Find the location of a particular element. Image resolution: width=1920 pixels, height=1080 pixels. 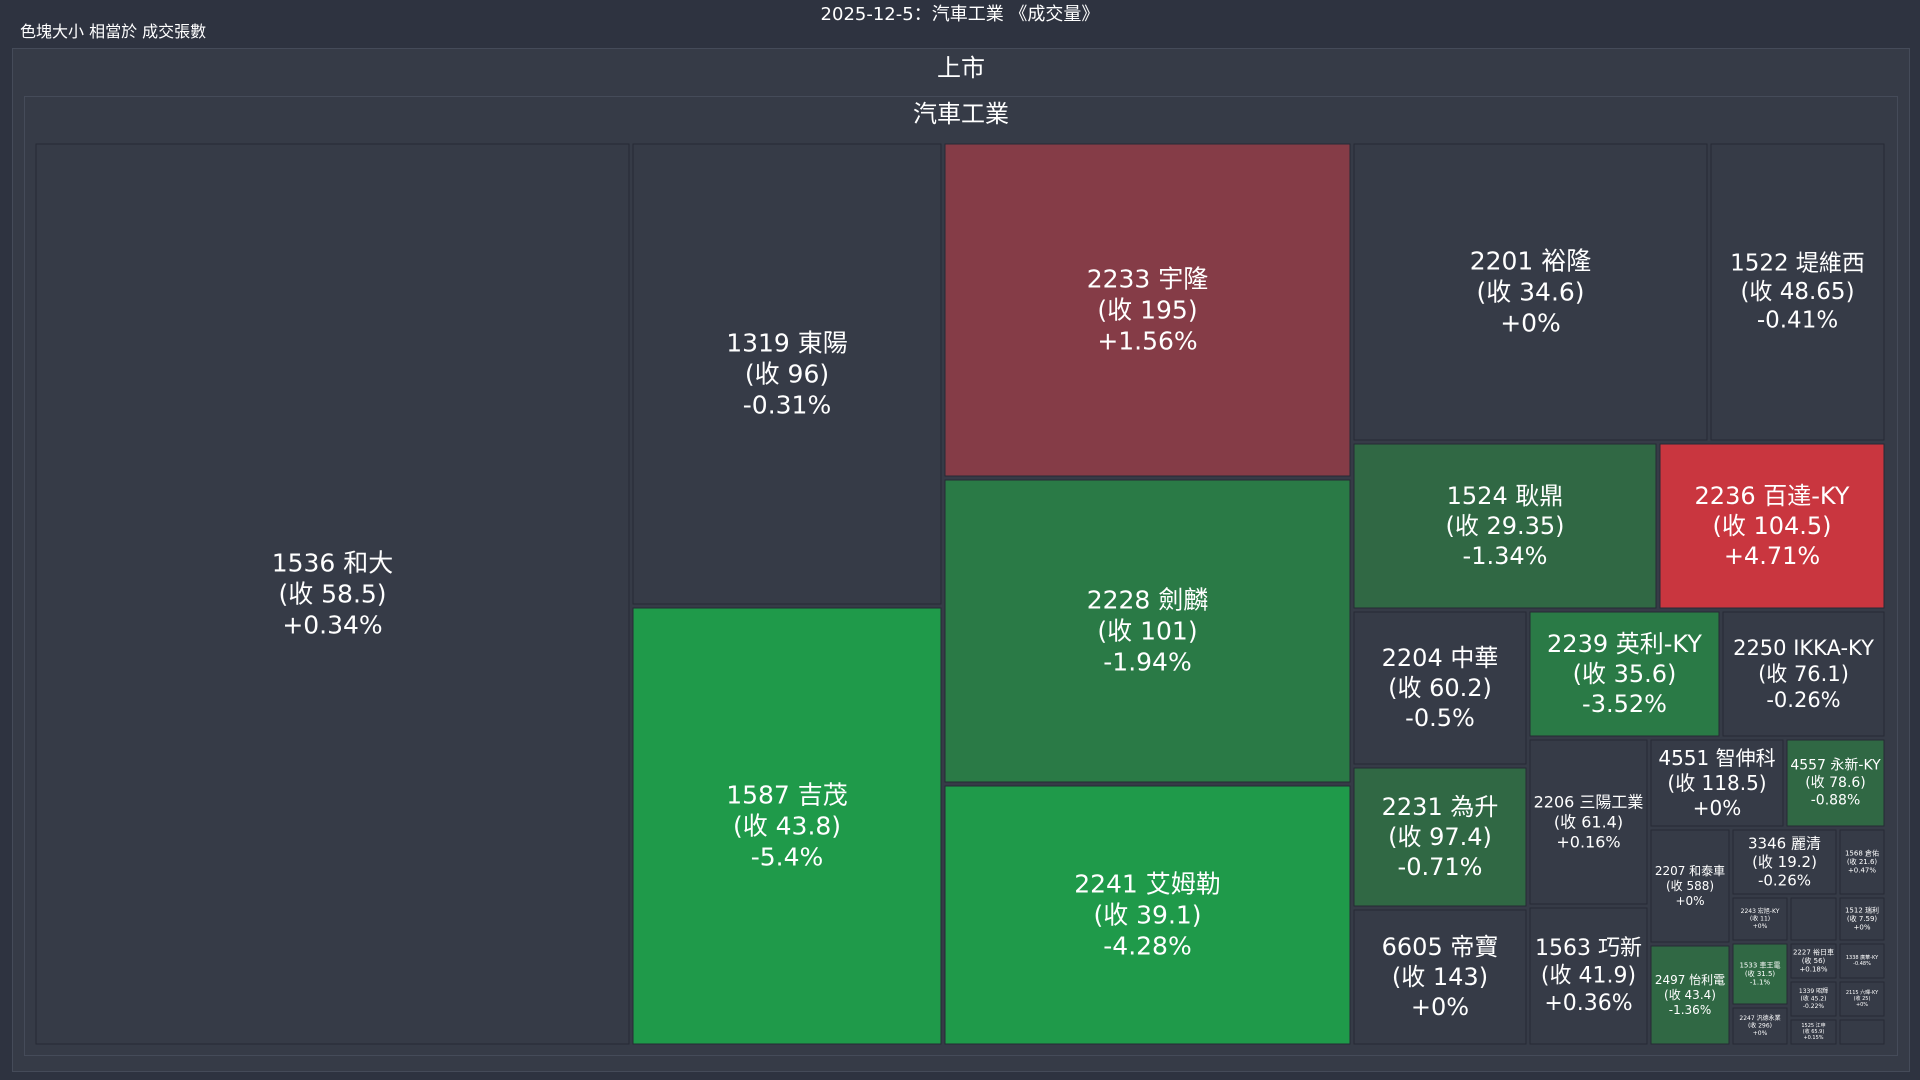

tile-close: (收 34.6) is located at coordinates (1530, 292).